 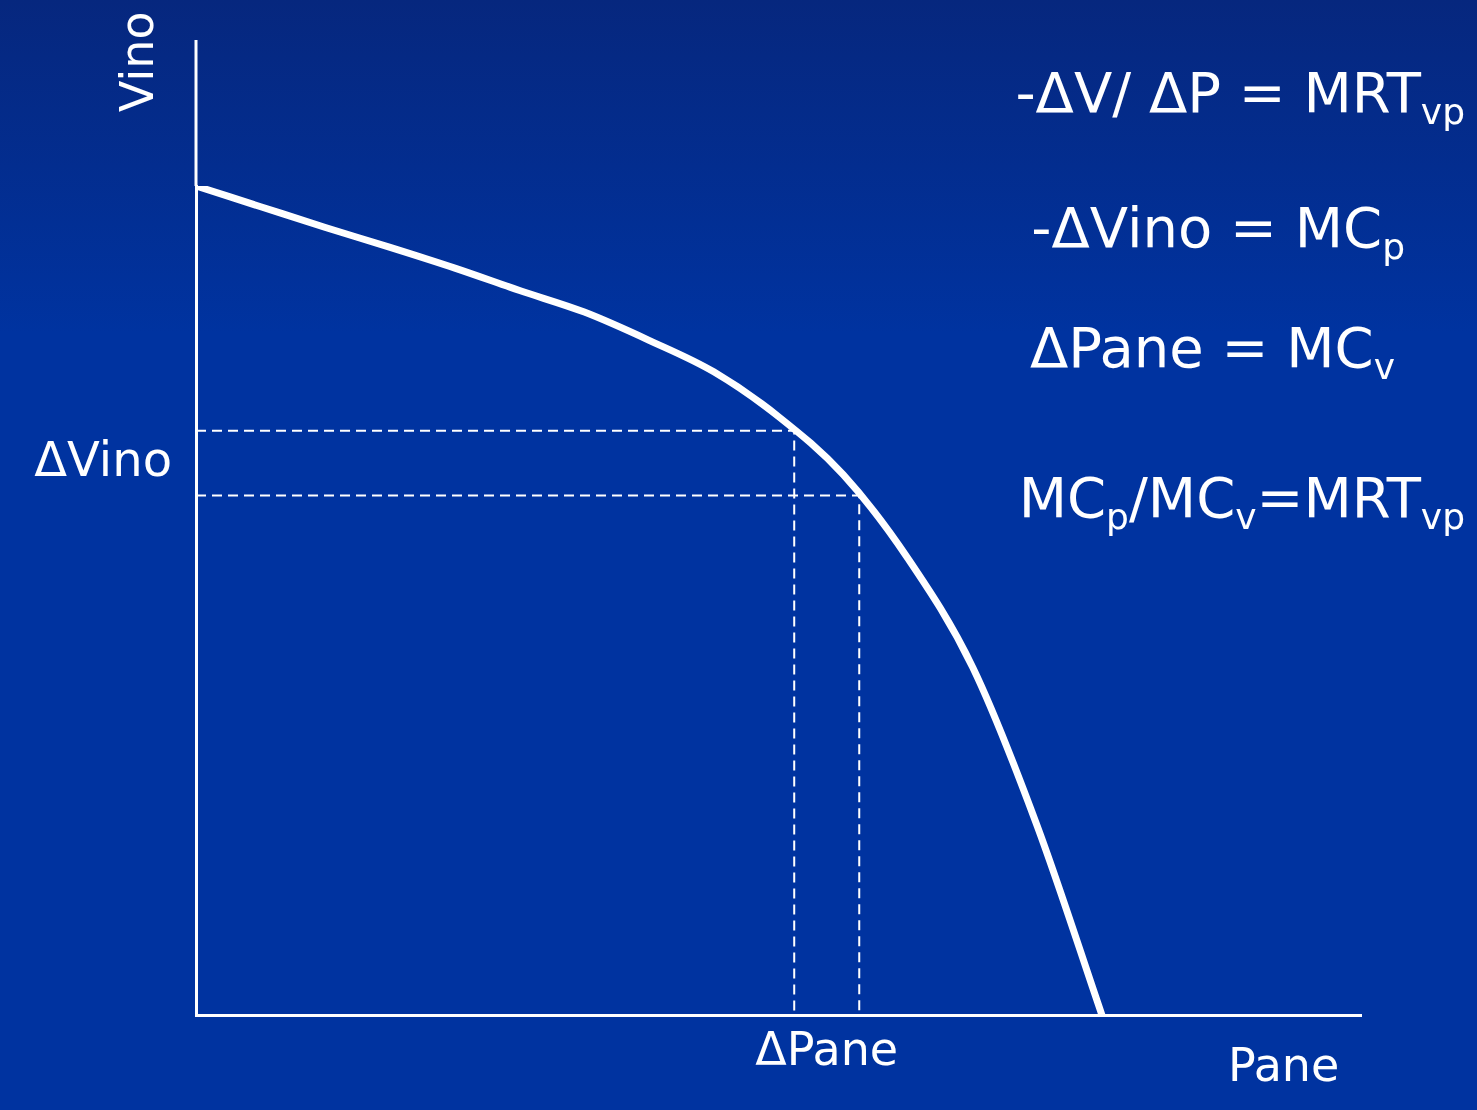 What do you see at coordinates (1218, 231) in the screenshot?
I see `annotation: -ΔVino = MC$_{p}$` at bounding box center [1218, 231].